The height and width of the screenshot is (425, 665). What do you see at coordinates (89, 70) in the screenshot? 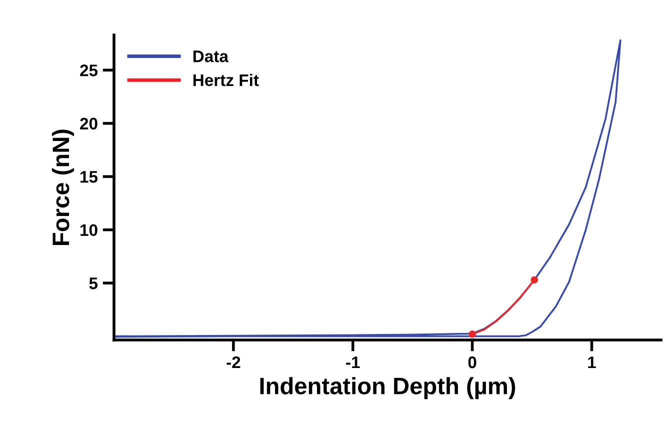
I see `y-tick-label: 25` at bounding box center [89, 70].